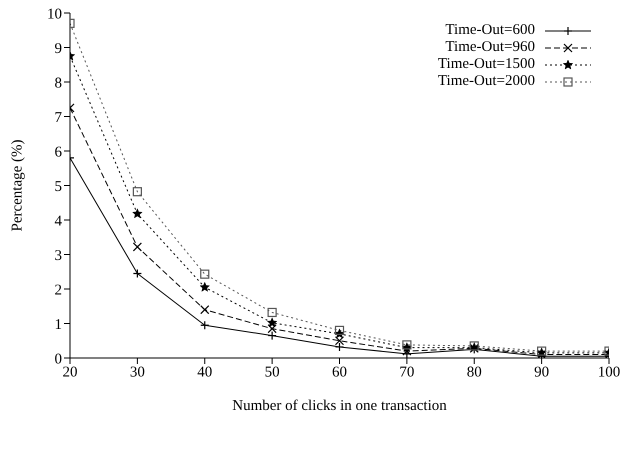 This screenshot has height=449, width=631. Describe the element at coordinates (474, 372) in the screenshot. I see `x-tick-label: 80` at that location.